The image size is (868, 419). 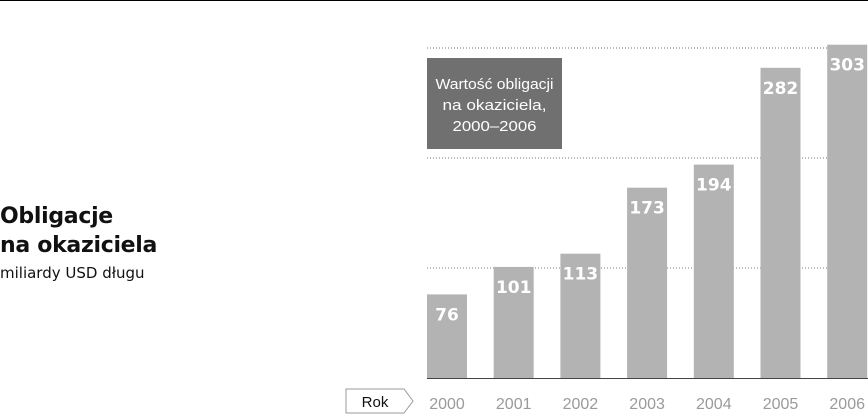 I want to click on annotation-line-3: 2000–2006, so click(x=495, y=126).